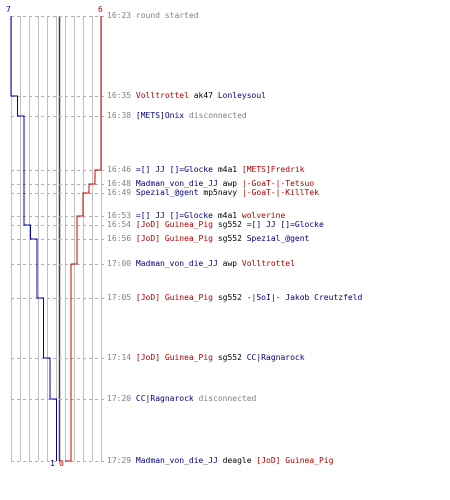  Describe the element at coordinates (167, 15) in the screenshot. I see `event-message: round started` at that location.